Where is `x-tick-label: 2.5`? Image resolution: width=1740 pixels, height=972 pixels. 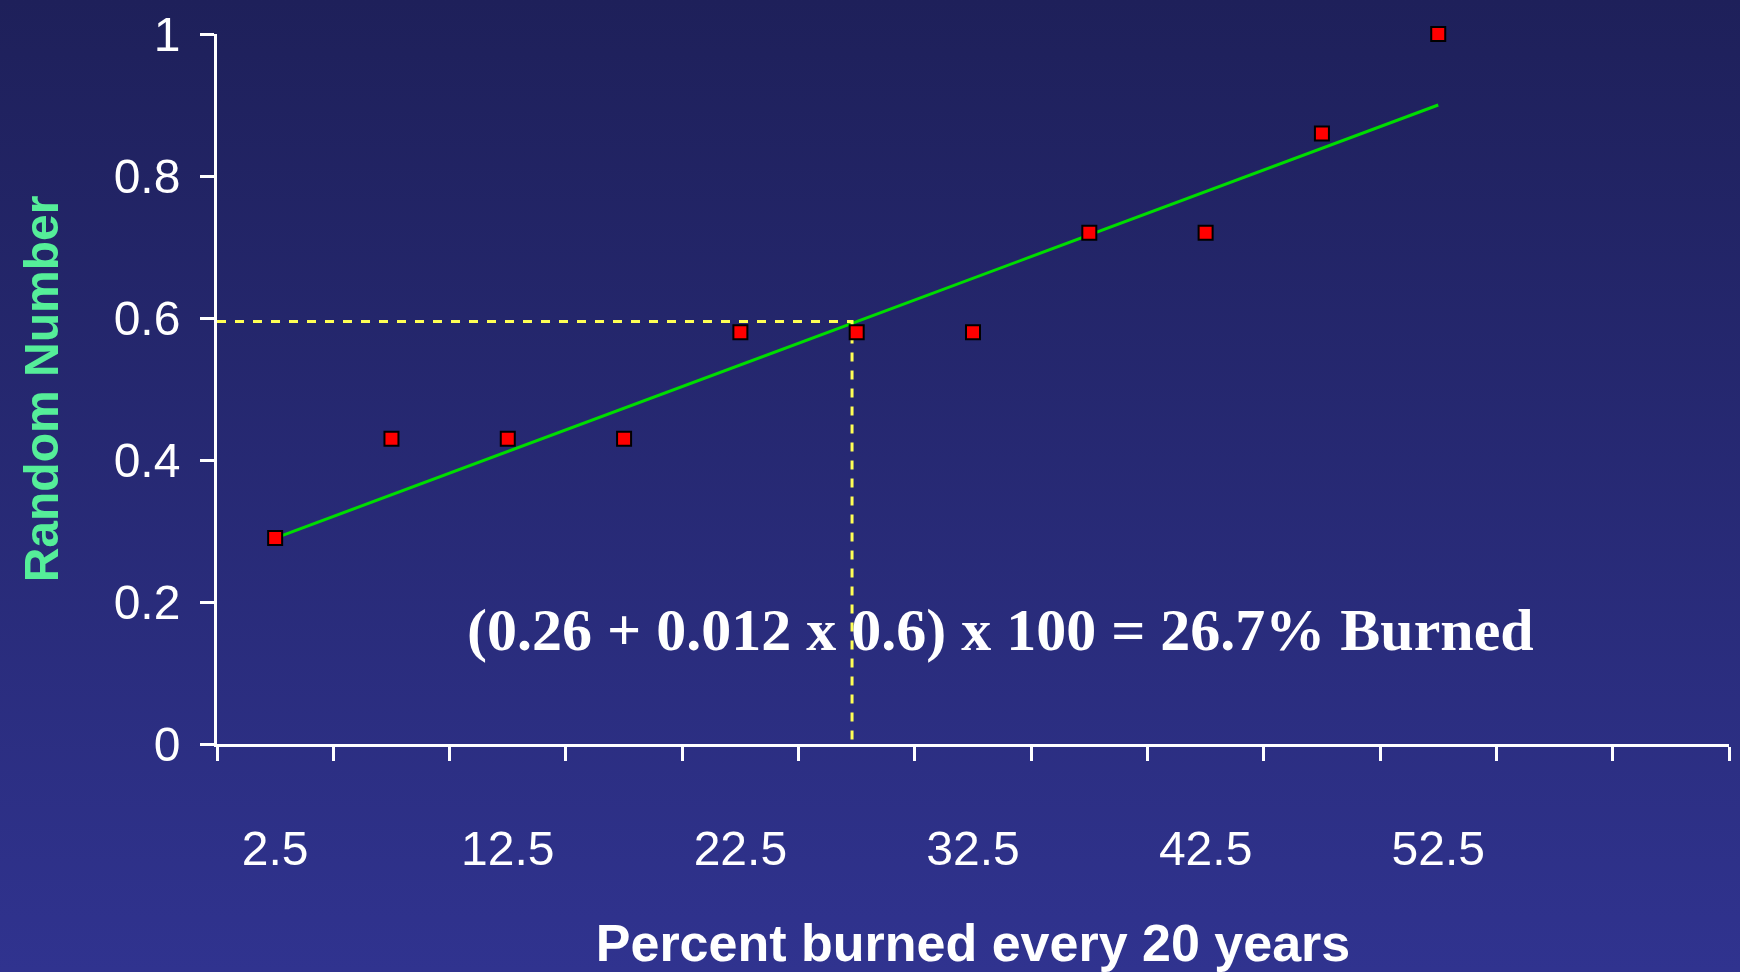
x-tick-label: 2.5 is located at coordinates (275, 848).